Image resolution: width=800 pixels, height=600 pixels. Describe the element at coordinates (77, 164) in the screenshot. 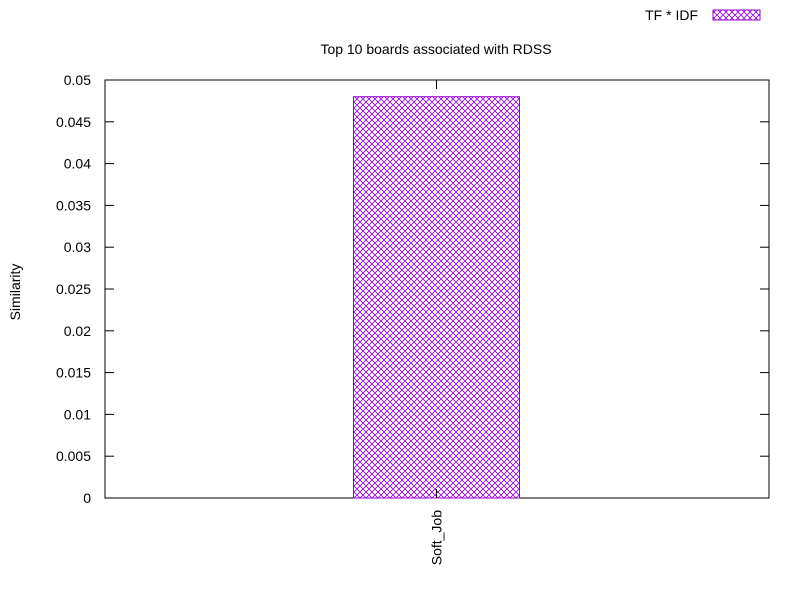

I see `y-tick-label: 0.04` at that location.